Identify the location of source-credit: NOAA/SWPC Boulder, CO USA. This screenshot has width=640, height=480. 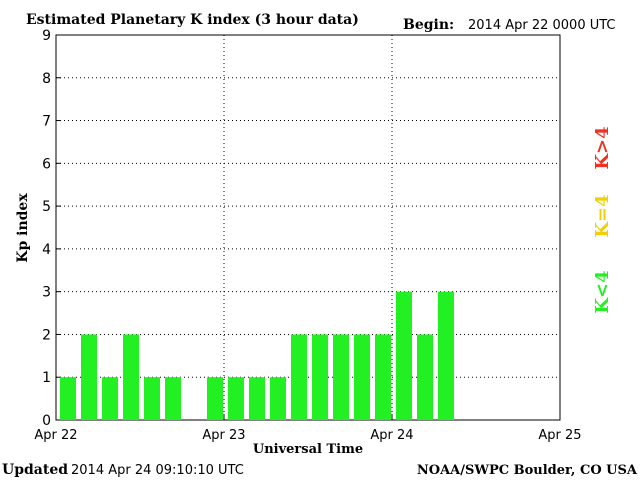
(527, 470).